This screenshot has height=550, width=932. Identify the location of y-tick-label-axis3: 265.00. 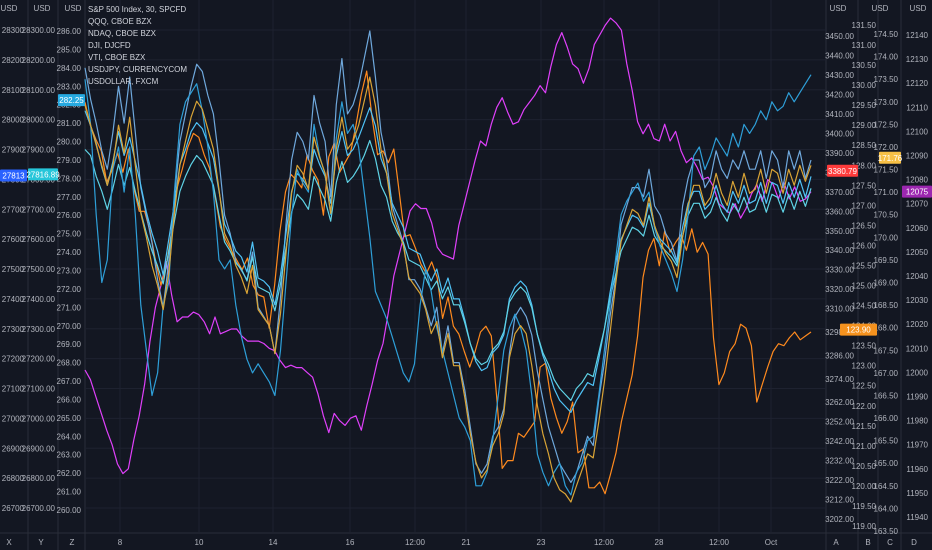
(69, 418).